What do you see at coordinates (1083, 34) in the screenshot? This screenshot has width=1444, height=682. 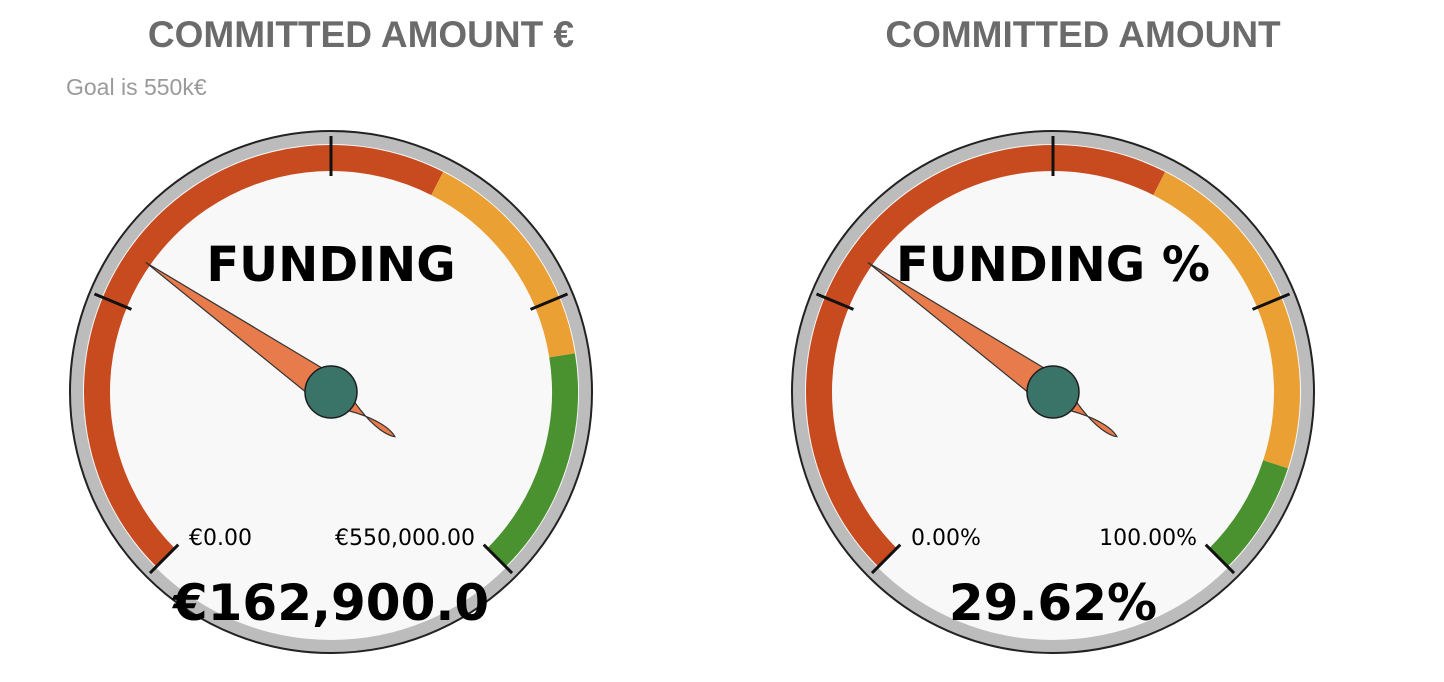 I see `panel-title: COMMITTED AMOUNT` at bounding box center [1083, 34].